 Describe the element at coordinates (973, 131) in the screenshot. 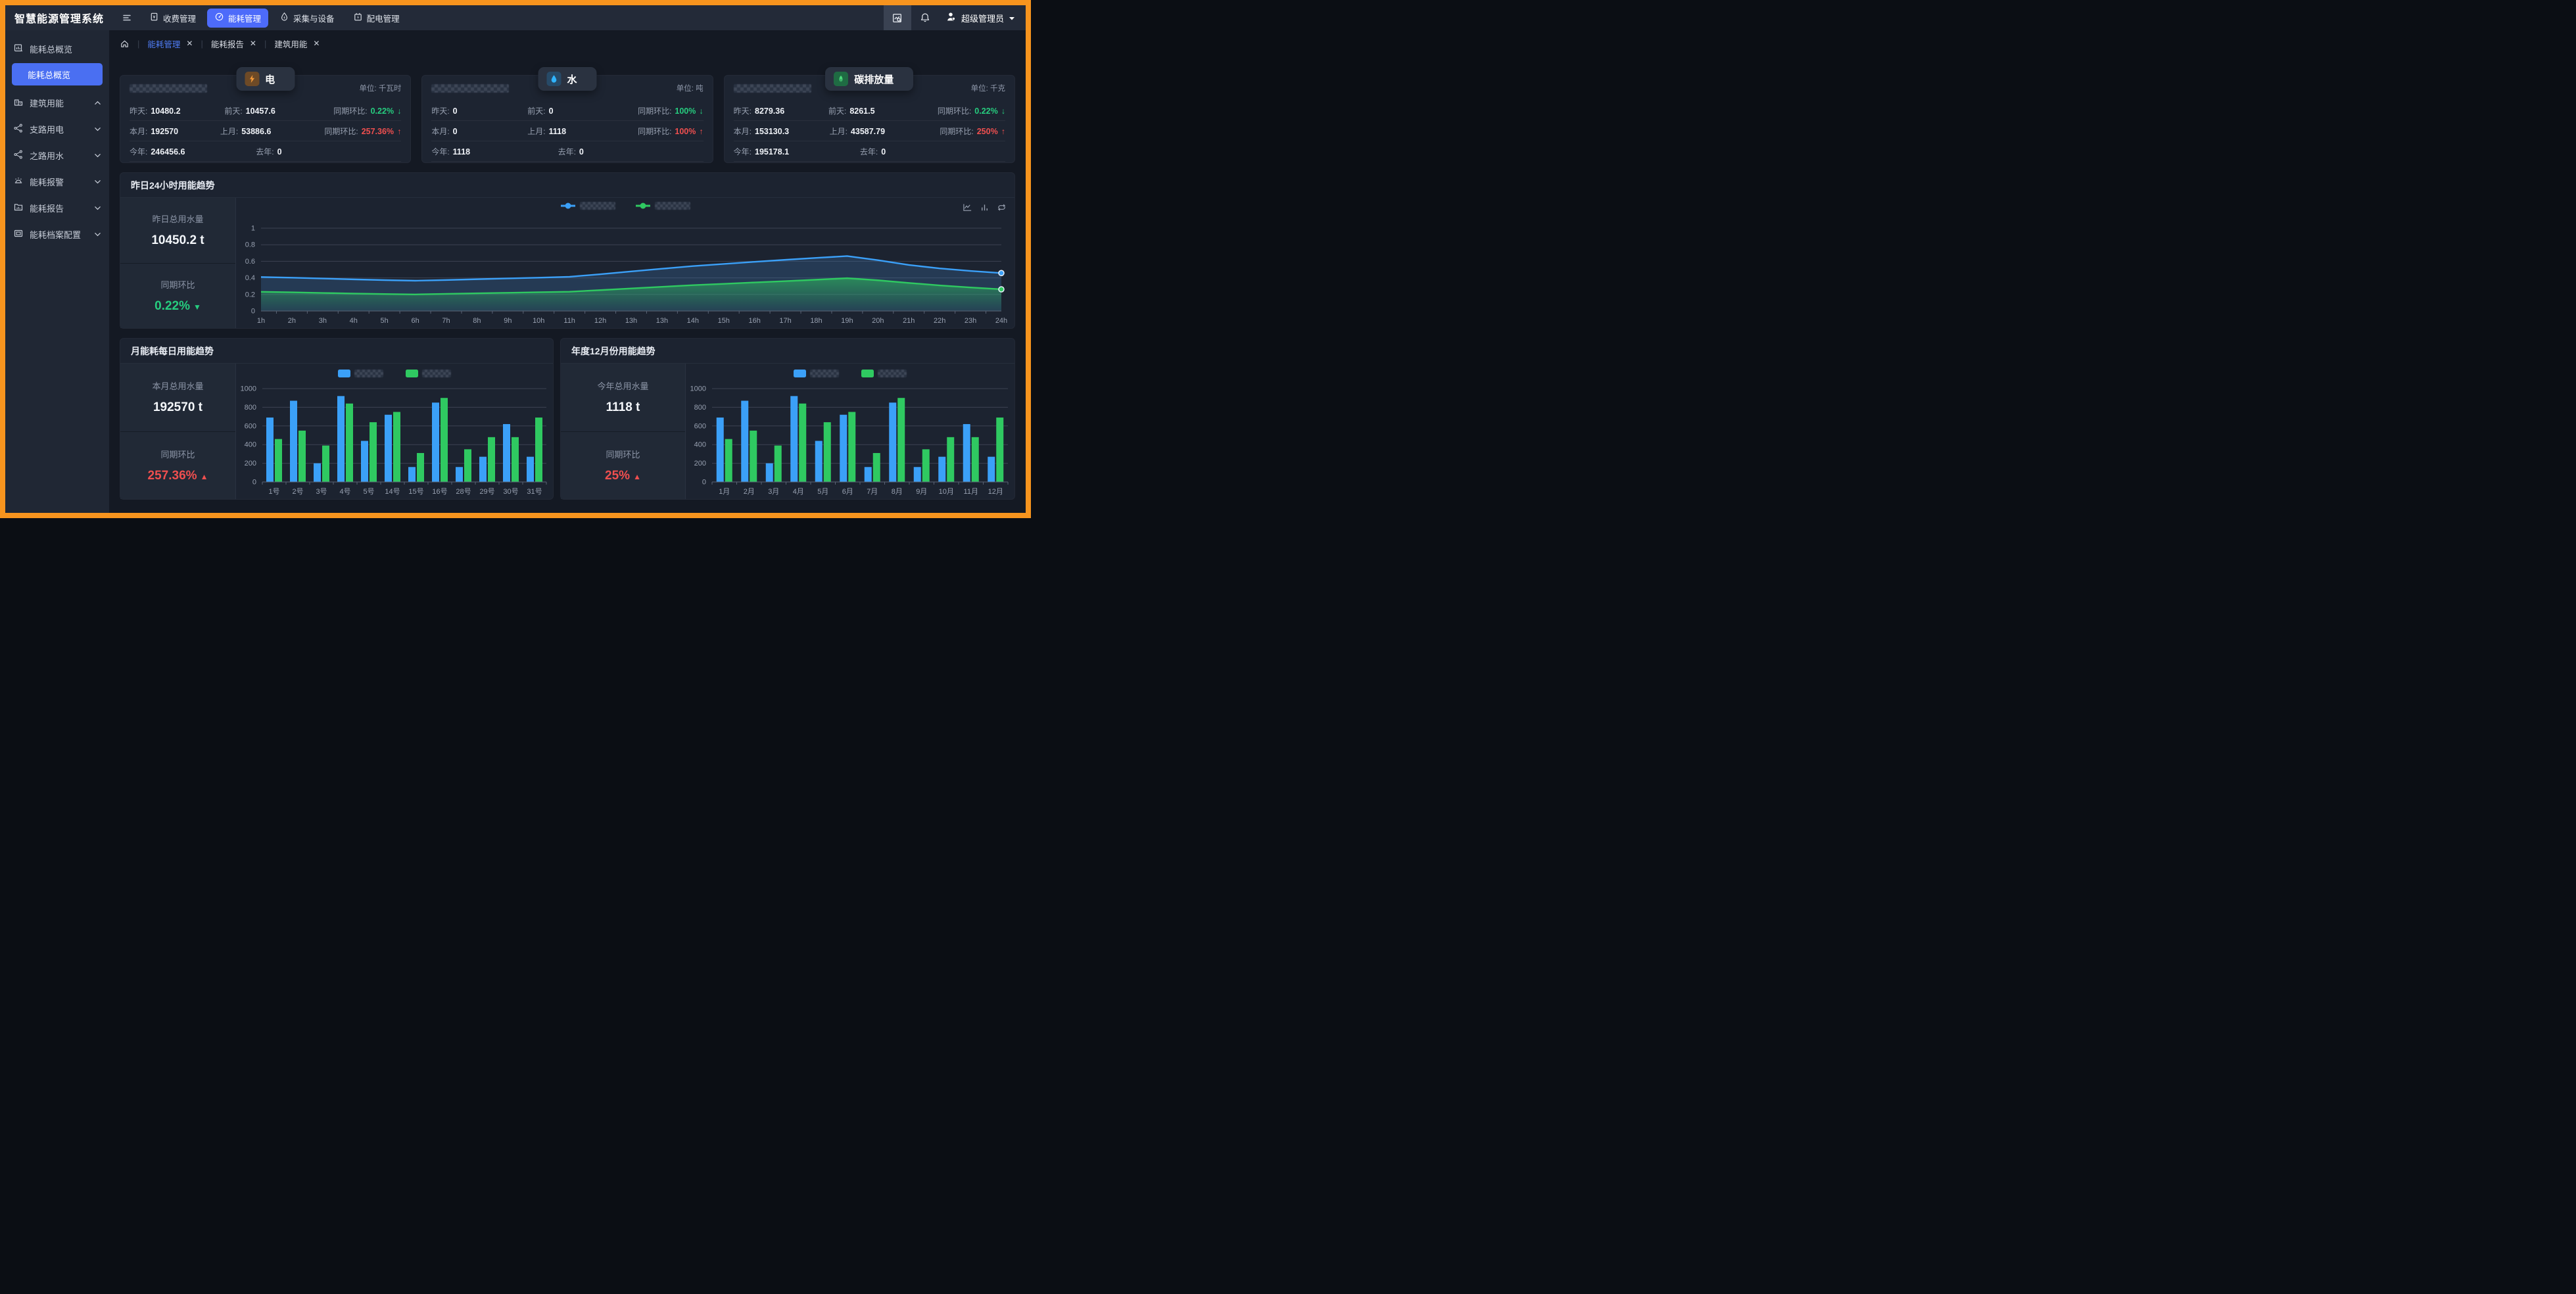

I see `stat-cell: 同期环比: 250% ↑` at that location.